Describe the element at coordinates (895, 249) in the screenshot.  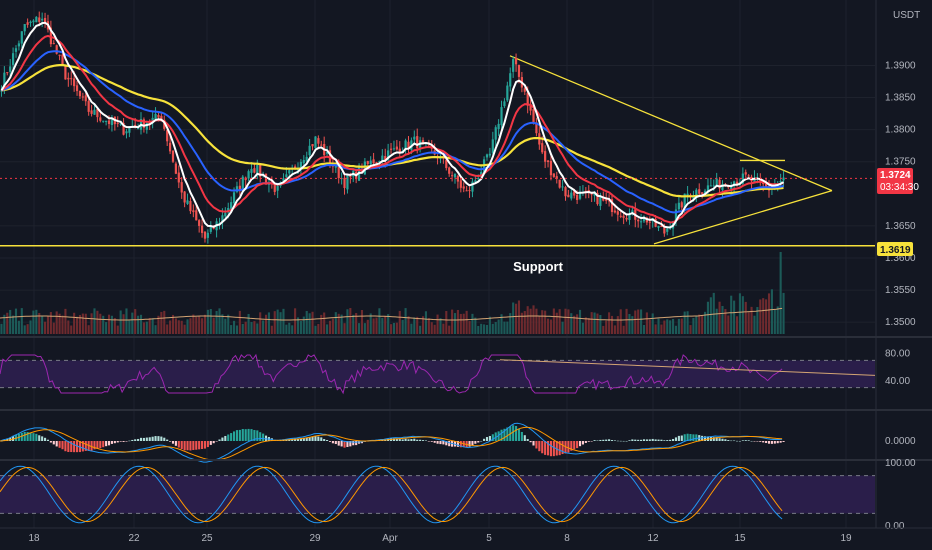
I see `support-tag-bg` at that location.